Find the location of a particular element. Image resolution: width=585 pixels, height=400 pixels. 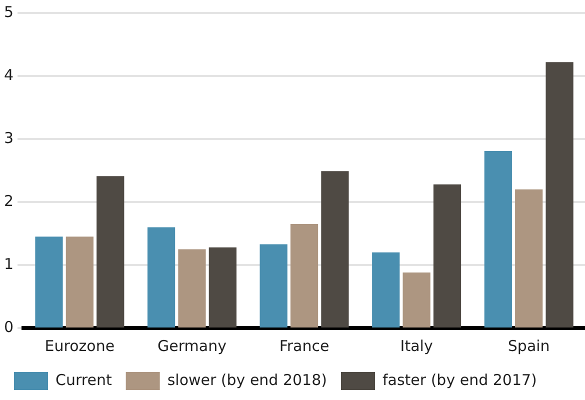

y-tick-label: 2 is located at coordinates (9, 201).